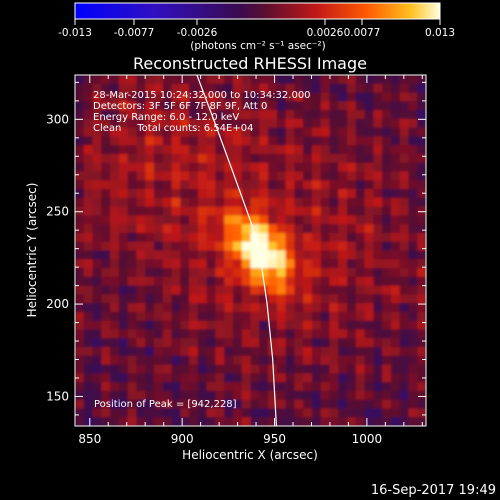 Image resolution: width=500 pixels, height=500 pixels. I want to click on y-tick-label: 150, so click(57, 396).